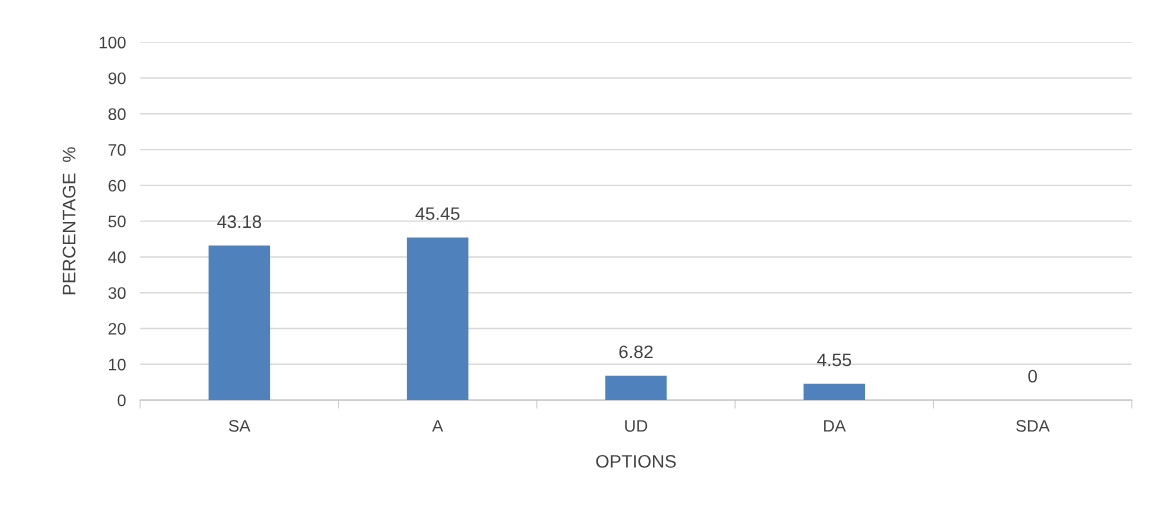 The width and height of the screenshot is (1149, 509). Describe the element at coordinates (121, 400) in the screenshot. I see `y-tick-label: 0` at that location.